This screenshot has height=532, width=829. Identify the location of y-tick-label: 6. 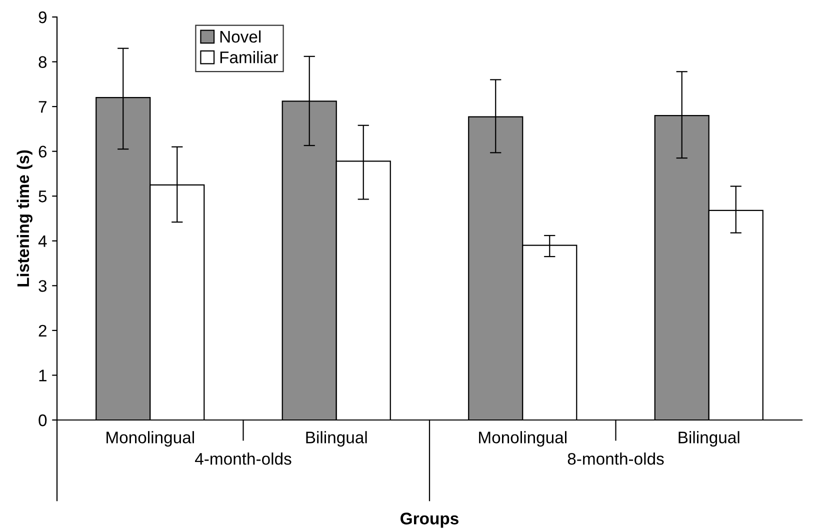
(42, 152).